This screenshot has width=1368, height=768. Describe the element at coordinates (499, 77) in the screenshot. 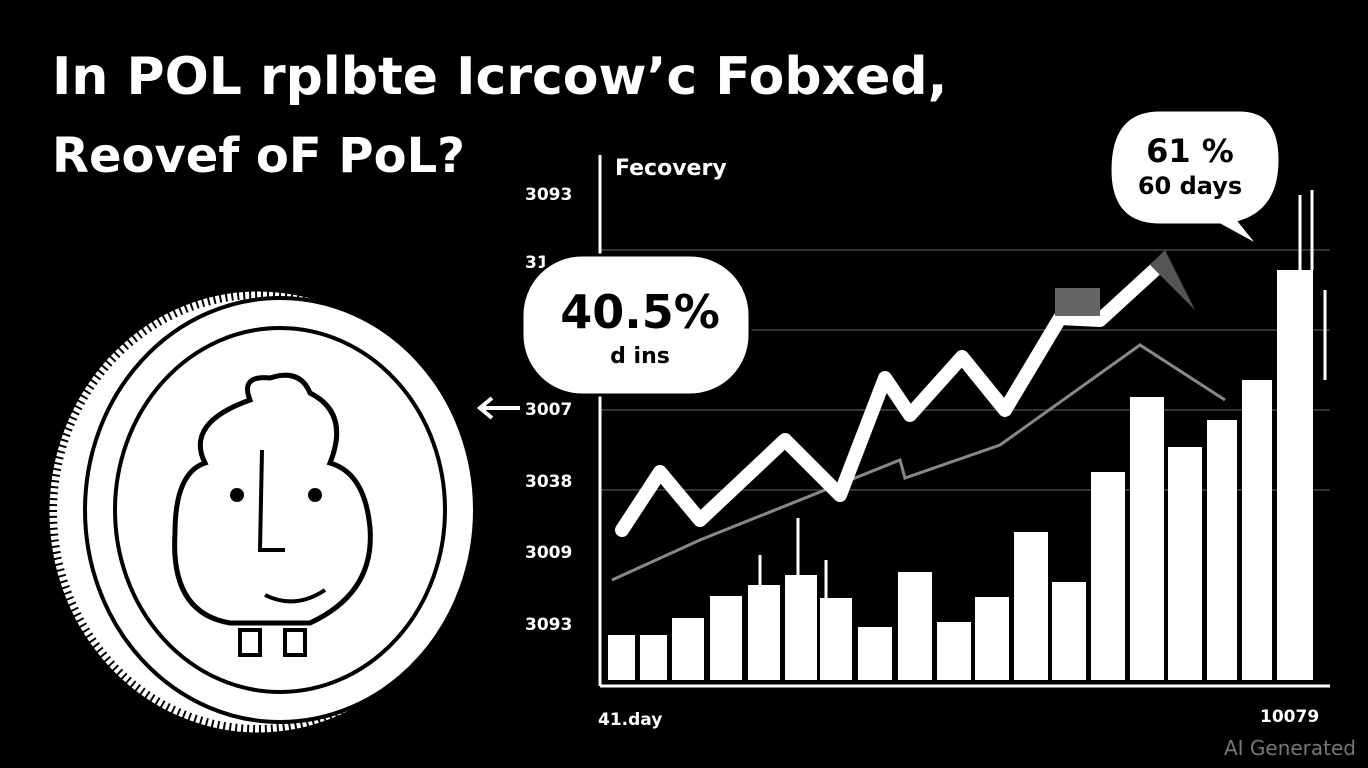

I see `title-line: In POL rplbte Icrcow’c Fobxed,` at that location.